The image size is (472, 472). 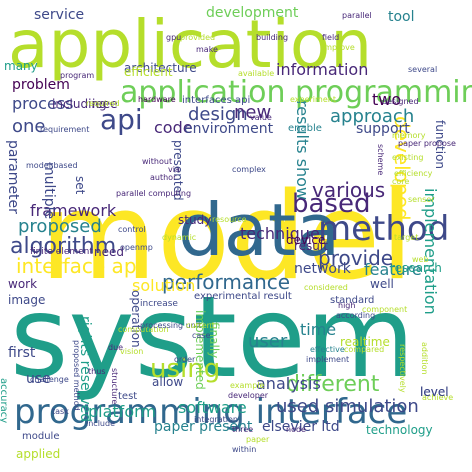 What do you see at coordinates (109, 252) in the screenshot?
I see `word-need: need` at bounding box center [109, 252].